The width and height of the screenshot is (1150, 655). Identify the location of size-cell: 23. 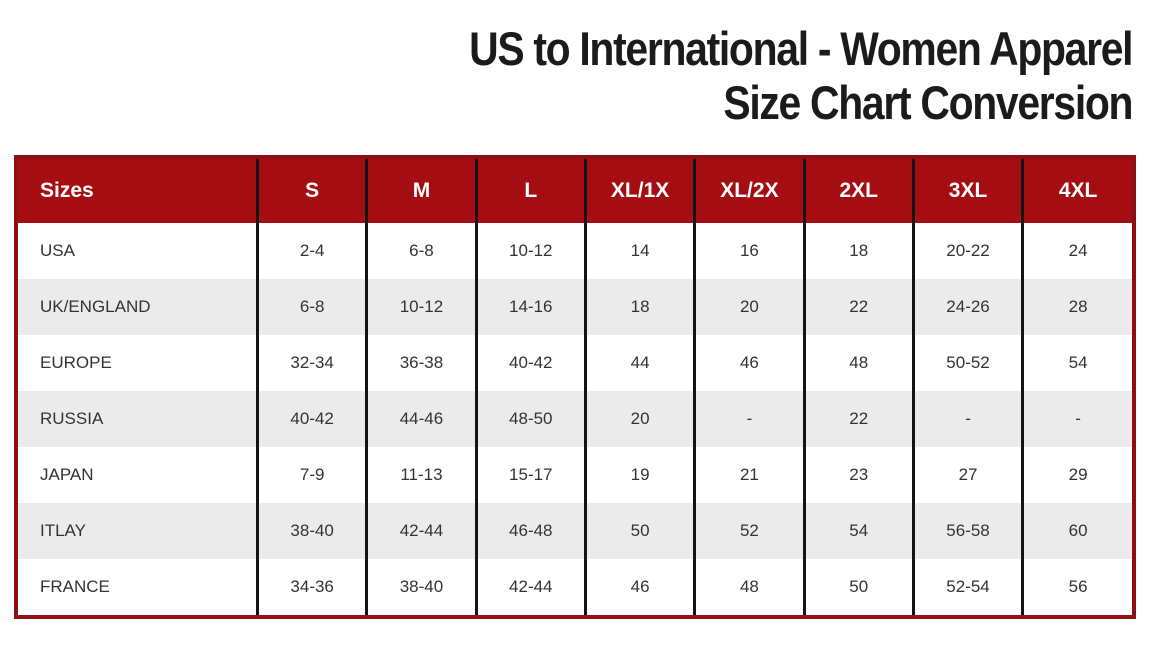
(858, 475).